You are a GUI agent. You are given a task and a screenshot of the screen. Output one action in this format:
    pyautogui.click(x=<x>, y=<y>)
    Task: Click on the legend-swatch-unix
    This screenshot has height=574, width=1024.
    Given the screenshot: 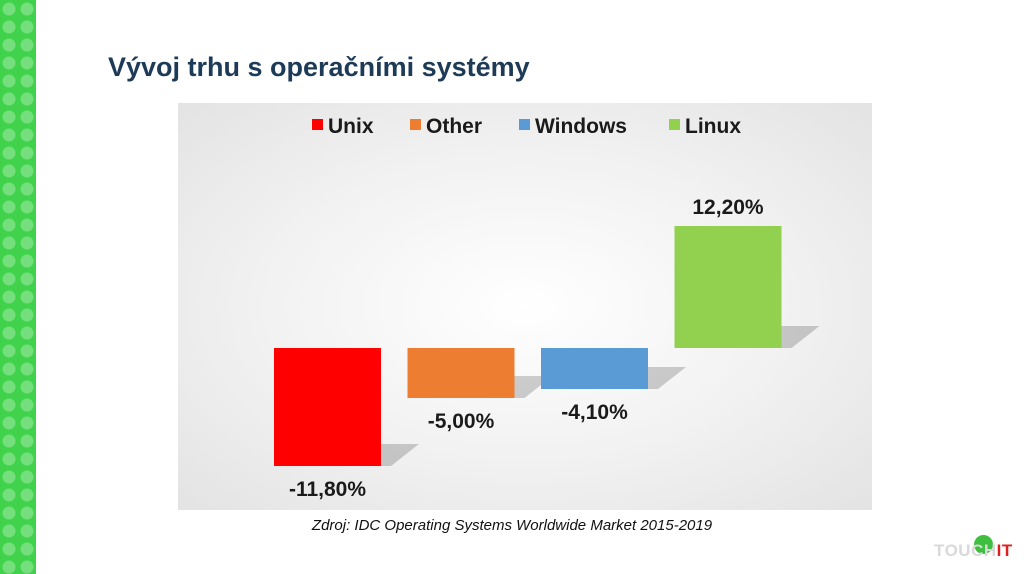 What is the action you would take?
    pyautogui.click(x=317, y=124)
    